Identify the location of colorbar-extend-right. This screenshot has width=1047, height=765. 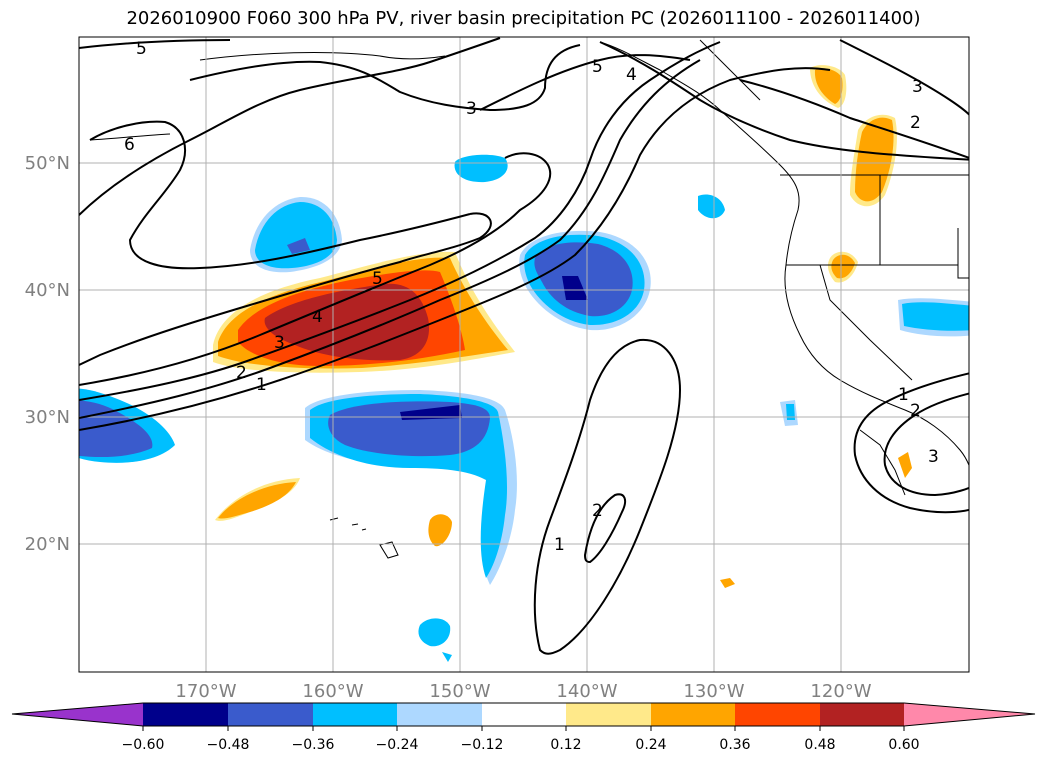
(969, 714).